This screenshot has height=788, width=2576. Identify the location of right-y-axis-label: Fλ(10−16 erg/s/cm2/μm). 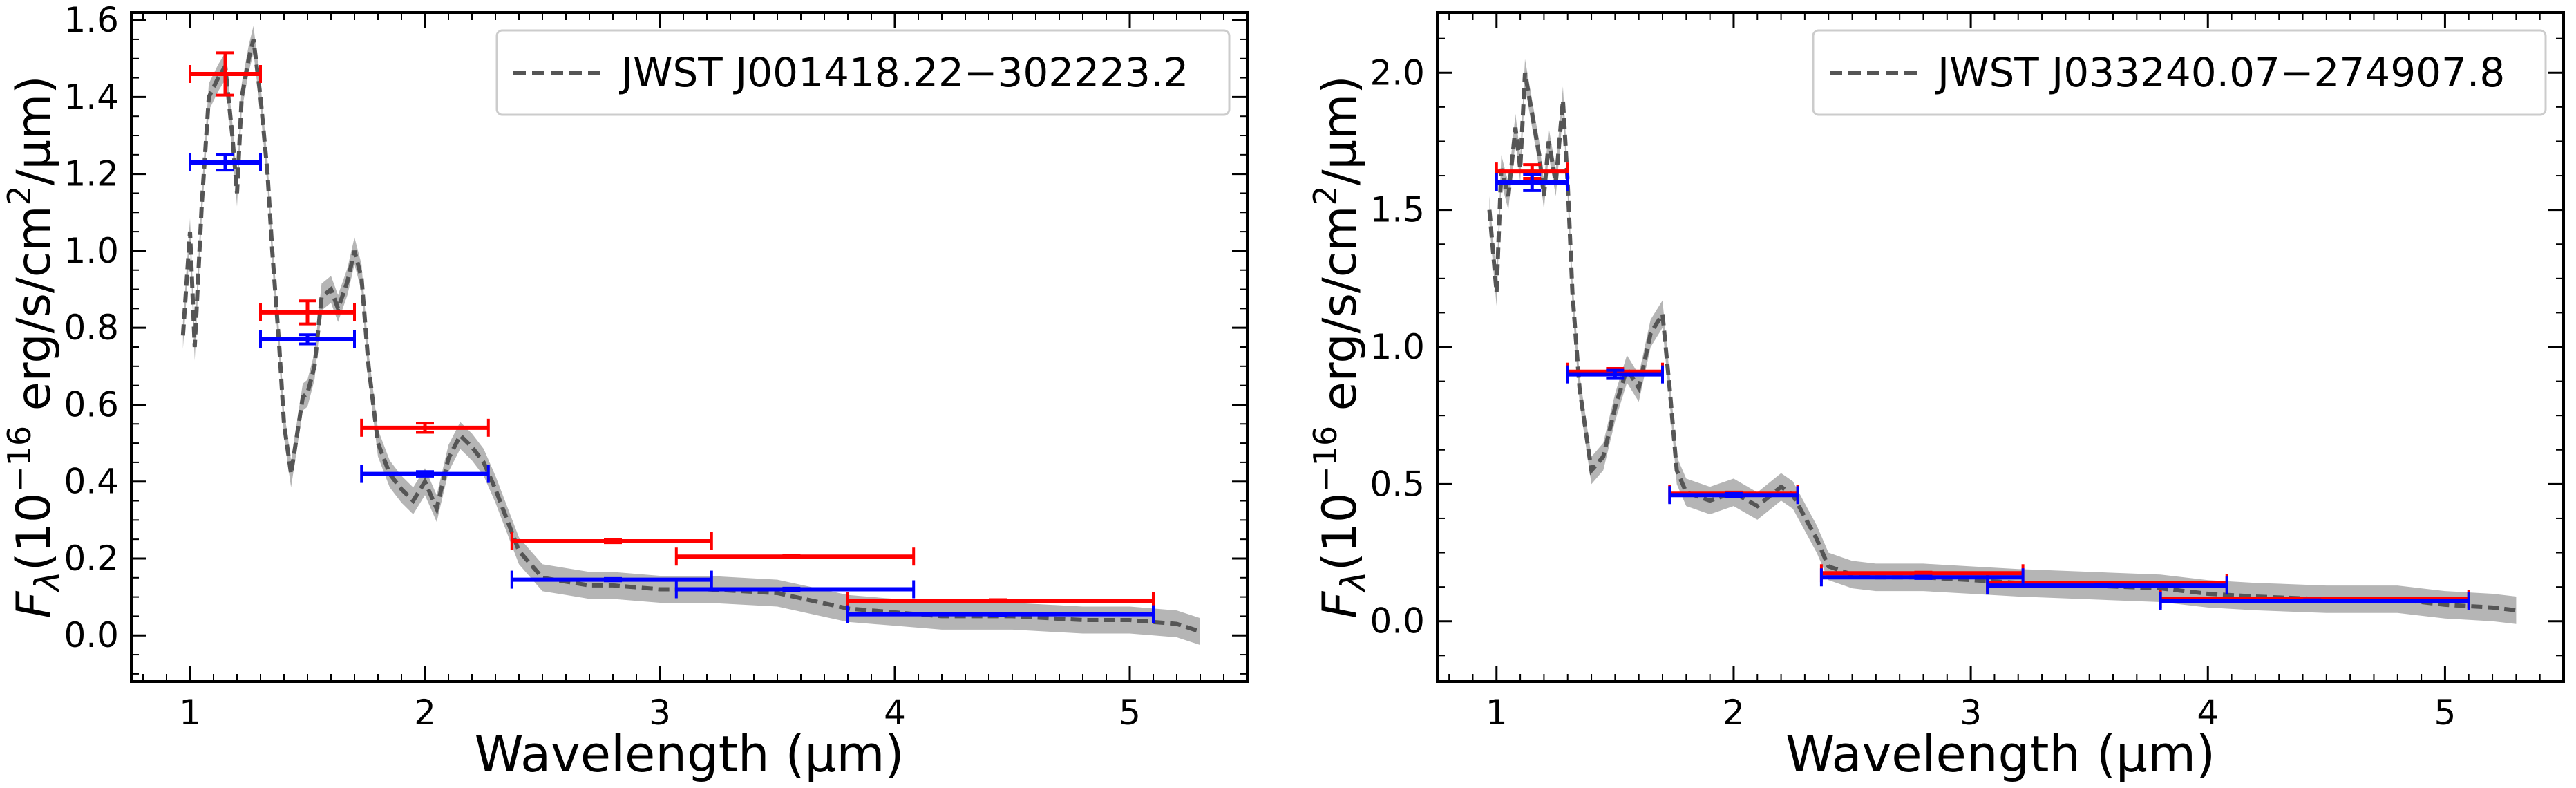
(1340, 347).